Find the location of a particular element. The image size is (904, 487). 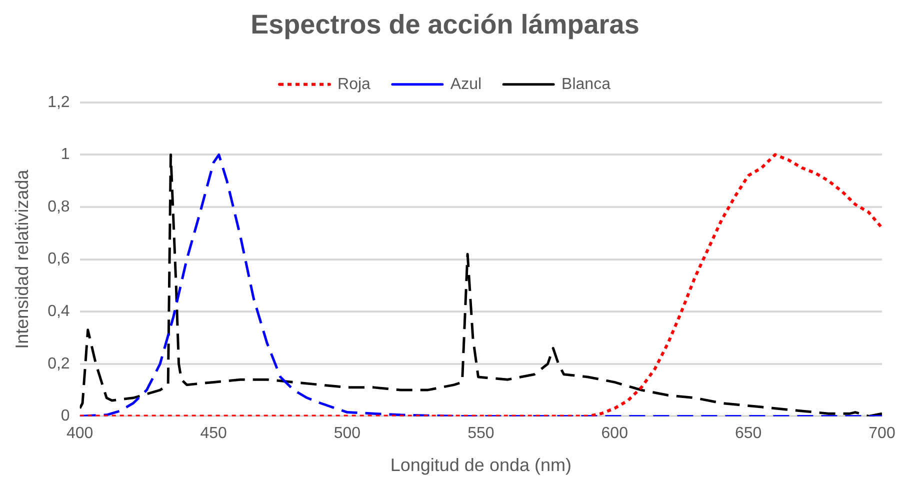

x-tick-label: 550 is located at coordinates (481, 433).